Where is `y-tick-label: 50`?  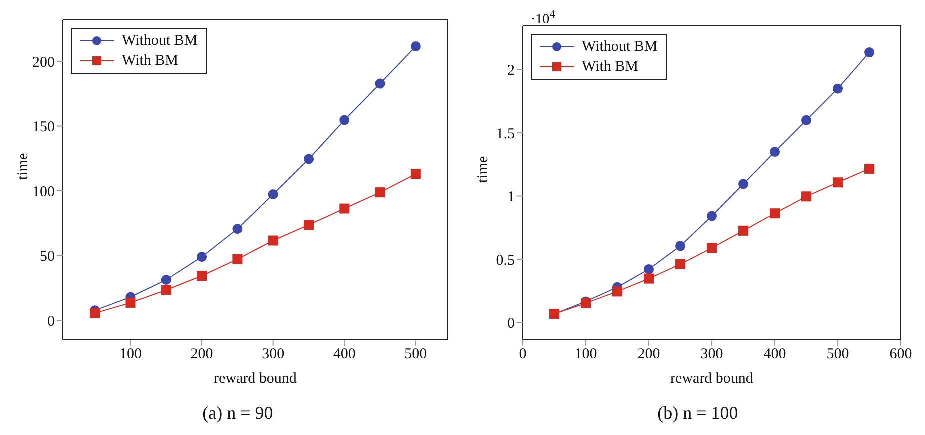 y-tick-label: 50 is located at coordinates (47, 257).